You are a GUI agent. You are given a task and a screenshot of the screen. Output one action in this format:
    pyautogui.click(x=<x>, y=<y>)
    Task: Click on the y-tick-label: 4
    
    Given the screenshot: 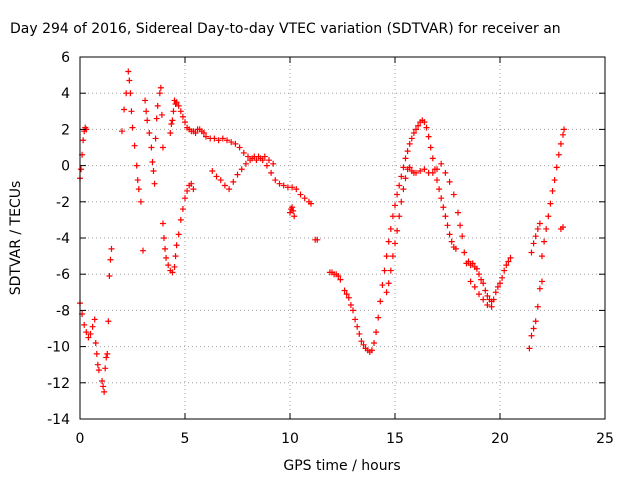 What is the action you would take?
    pyautogui.click(x=65, y=94)
    